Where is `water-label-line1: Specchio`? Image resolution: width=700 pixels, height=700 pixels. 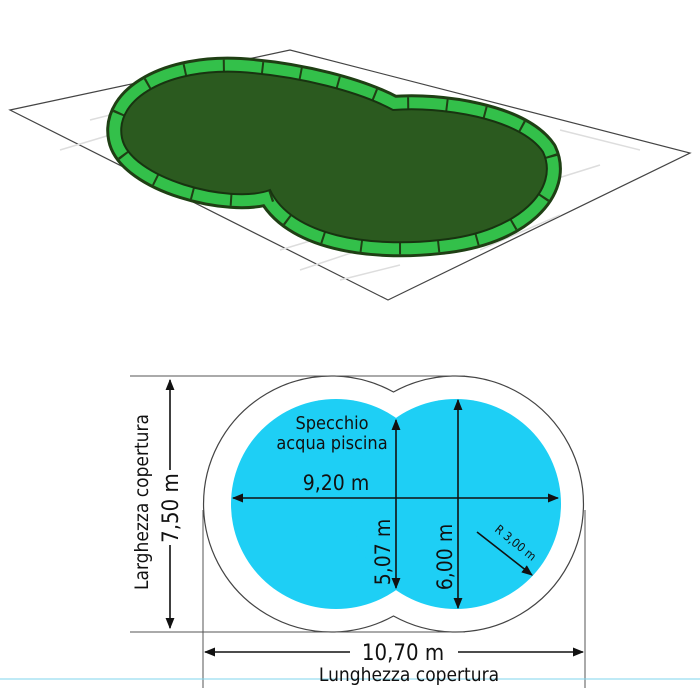
water-label-line1: Specchio is located at coordinates (331, 423).